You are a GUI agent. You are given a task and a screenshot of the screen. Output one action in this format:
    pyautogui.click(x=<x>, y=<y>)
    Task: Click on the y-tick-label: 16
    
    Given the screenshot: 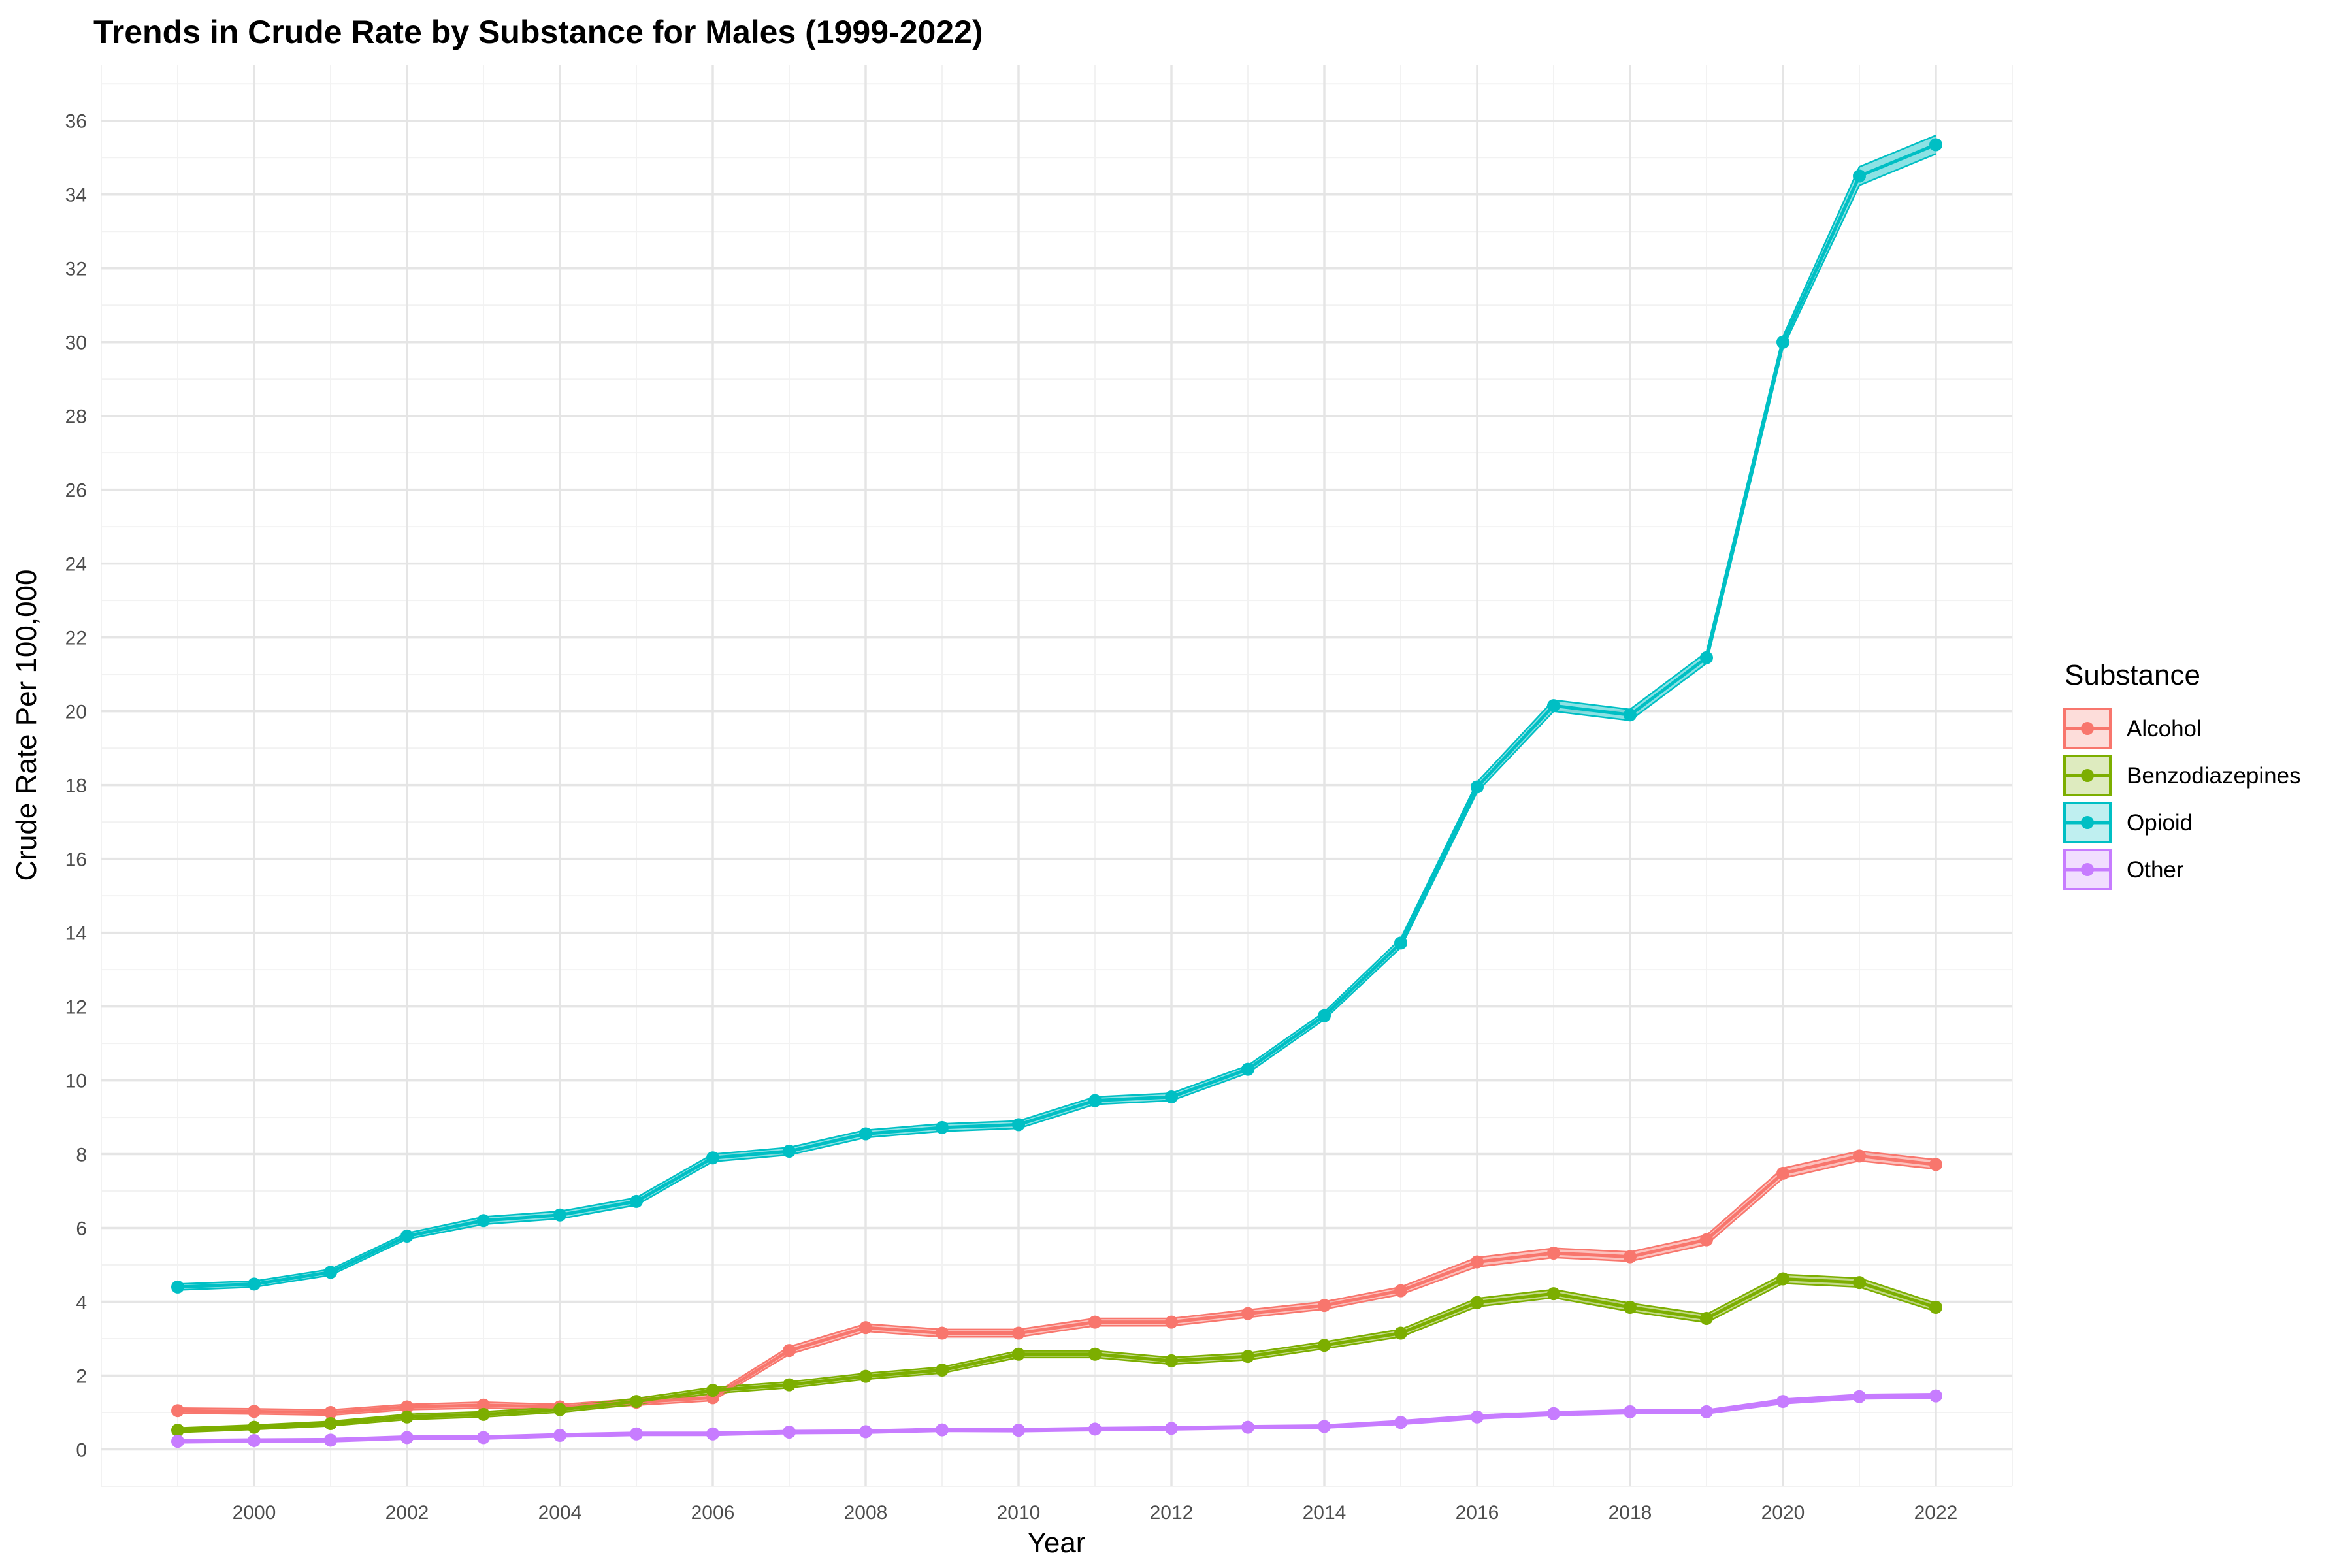 What is the action you would take?
    pyautogui.click(x=76, y=860)
    